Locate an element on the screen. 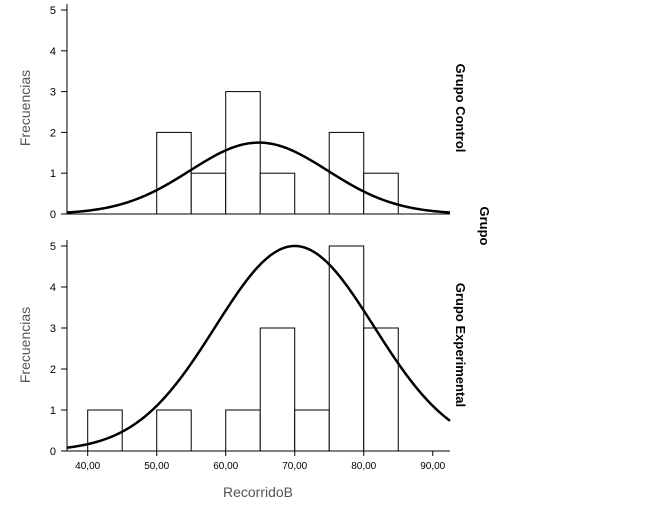  y-tick-label-control: 4 is located at coordinates (53, 52).